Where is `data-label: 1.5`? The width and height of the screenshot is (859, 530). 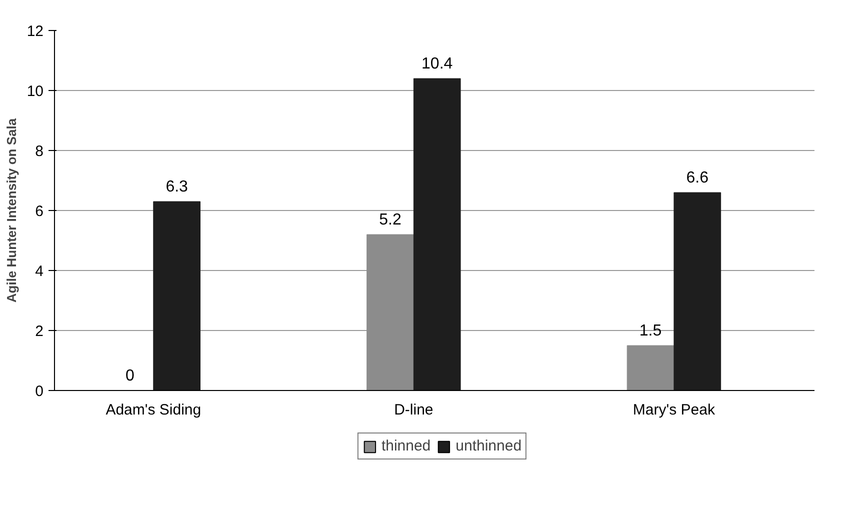
data-label: 1.5 is located at coordinates (650, 331).